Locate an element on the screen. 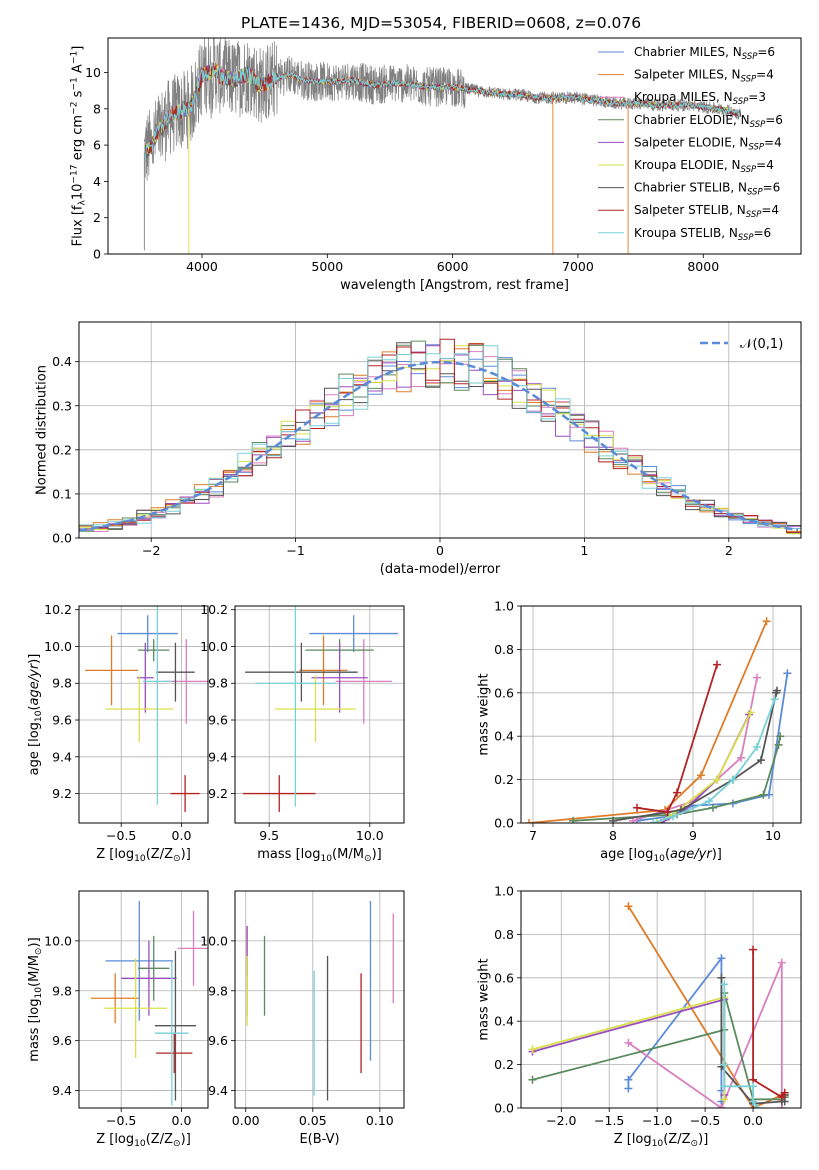 This screenshot has height=1170, width=819. y-tick-label: 10 is located at coordinates (93, 72).